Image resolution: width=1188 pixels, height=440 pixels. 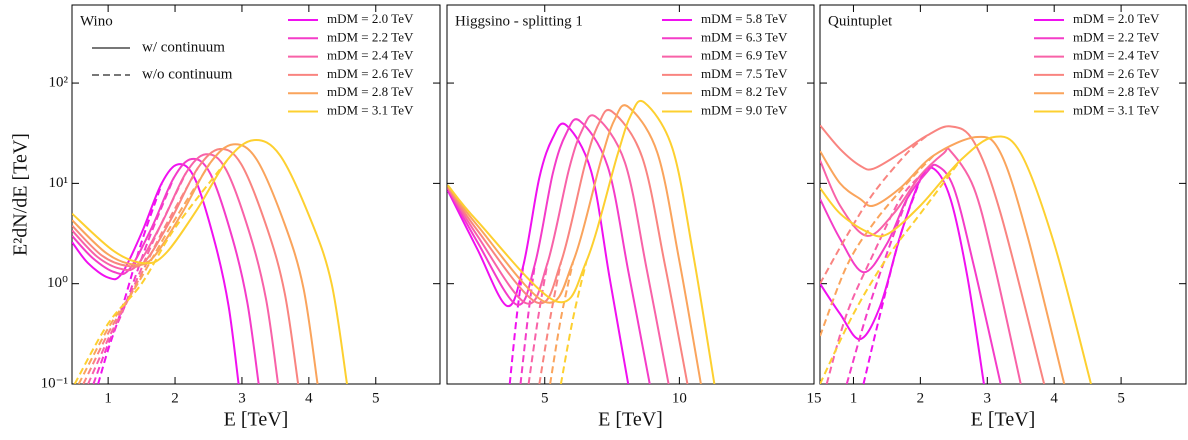 I want to click on legend-label: mDM = 5.8 TeV, so click(x=744, y=18).